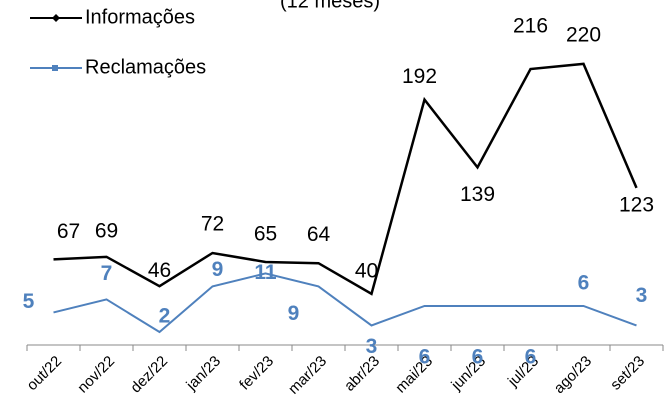 The width and height of the screenshot is (669, 412). What do you see at coordinates (345, 303) in the screenshot?
I see `series-line` at bounding box center [345, 303].